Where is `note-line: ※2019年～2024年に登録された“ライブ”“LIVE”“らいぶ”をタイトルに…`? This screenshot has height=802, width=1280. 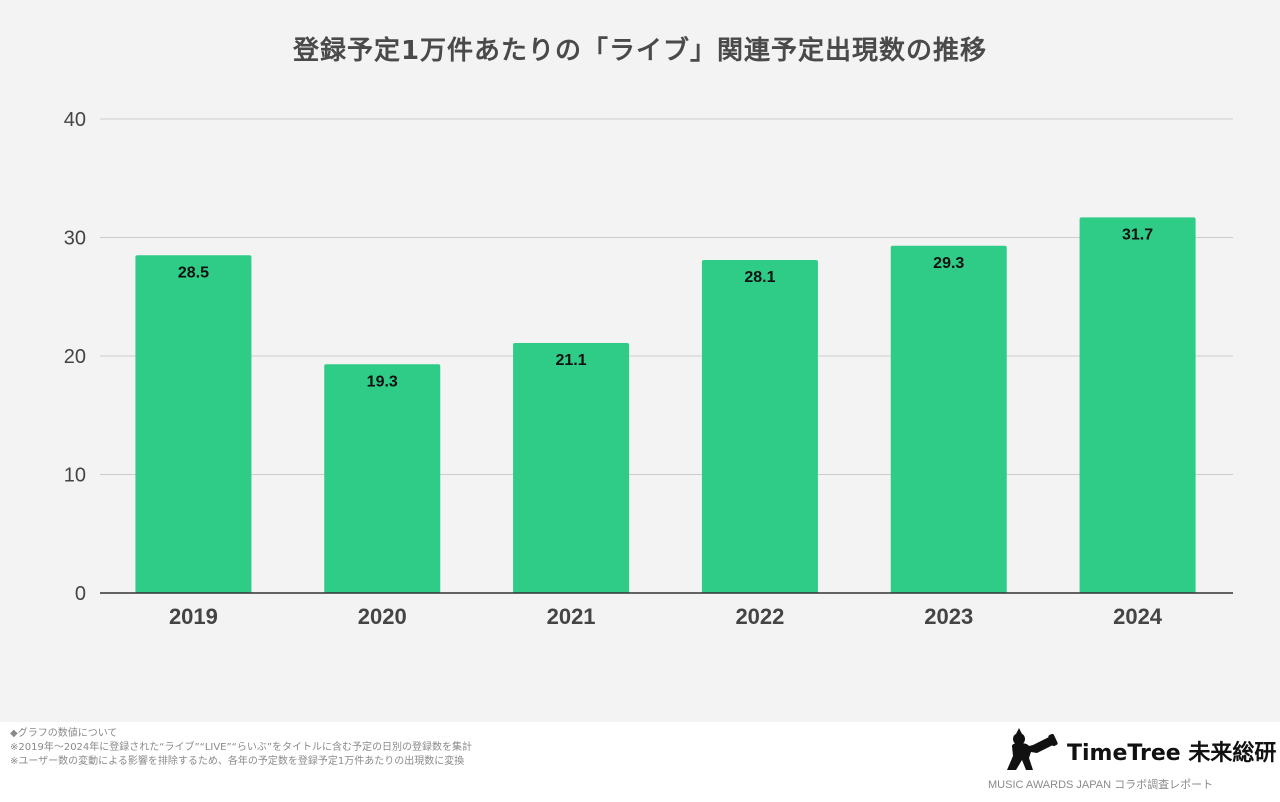 note-line: ※2019年～2024年に登録された“ライブ”“LIVE”“らいぶ”をタイトルに… is located at coordinates (241, 747).